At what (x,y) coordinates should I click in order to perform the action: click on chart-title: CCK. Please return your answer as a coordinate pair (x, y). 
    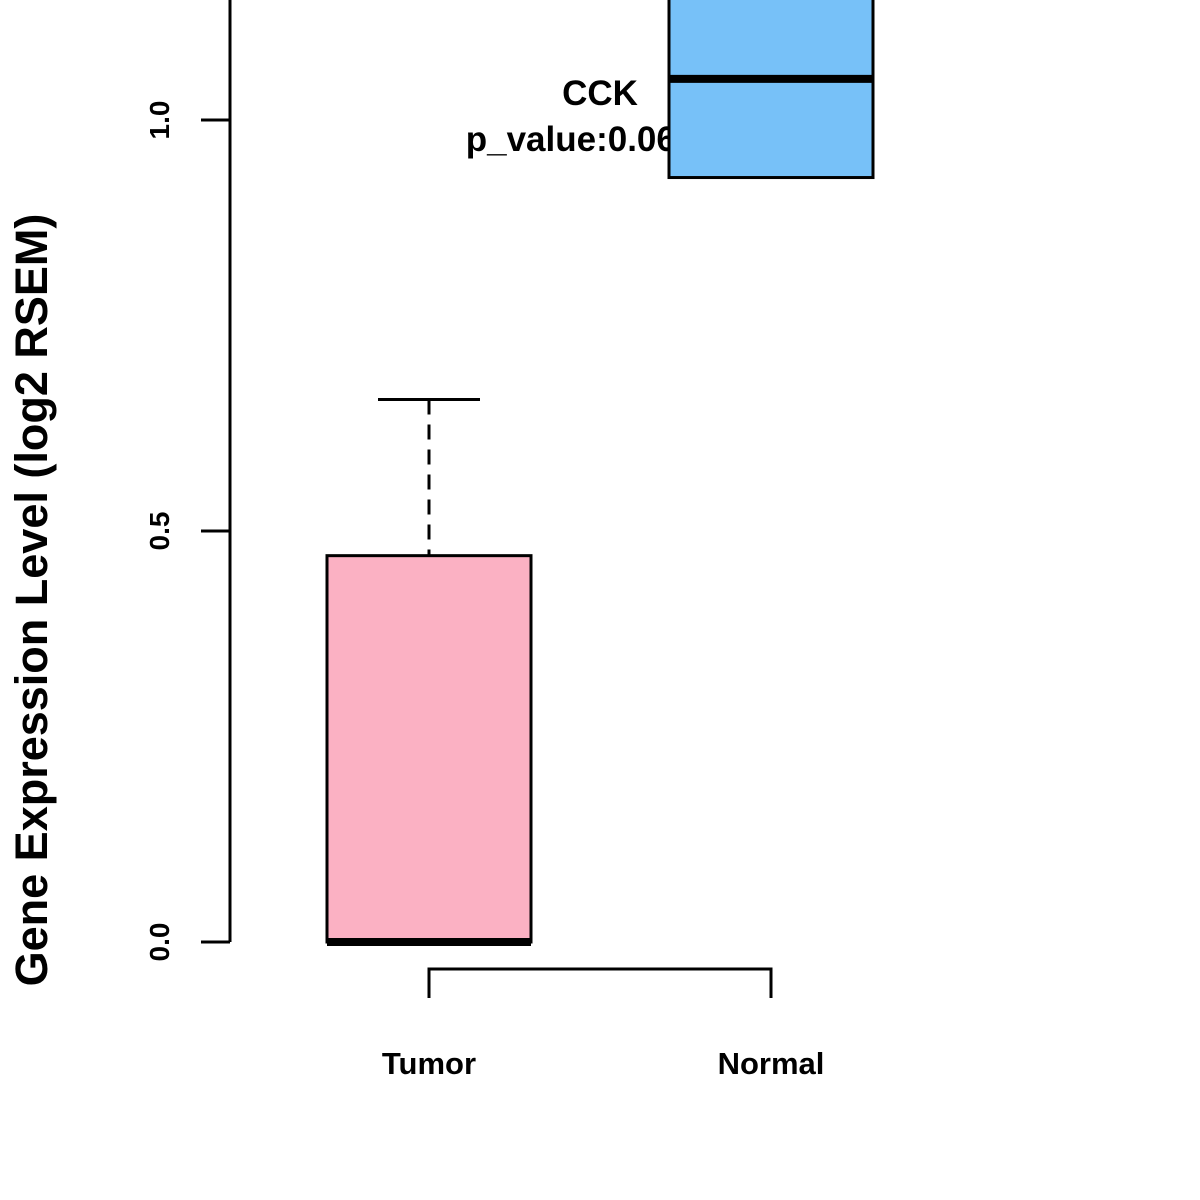
    Looking at the image, I should click on (600, 93).